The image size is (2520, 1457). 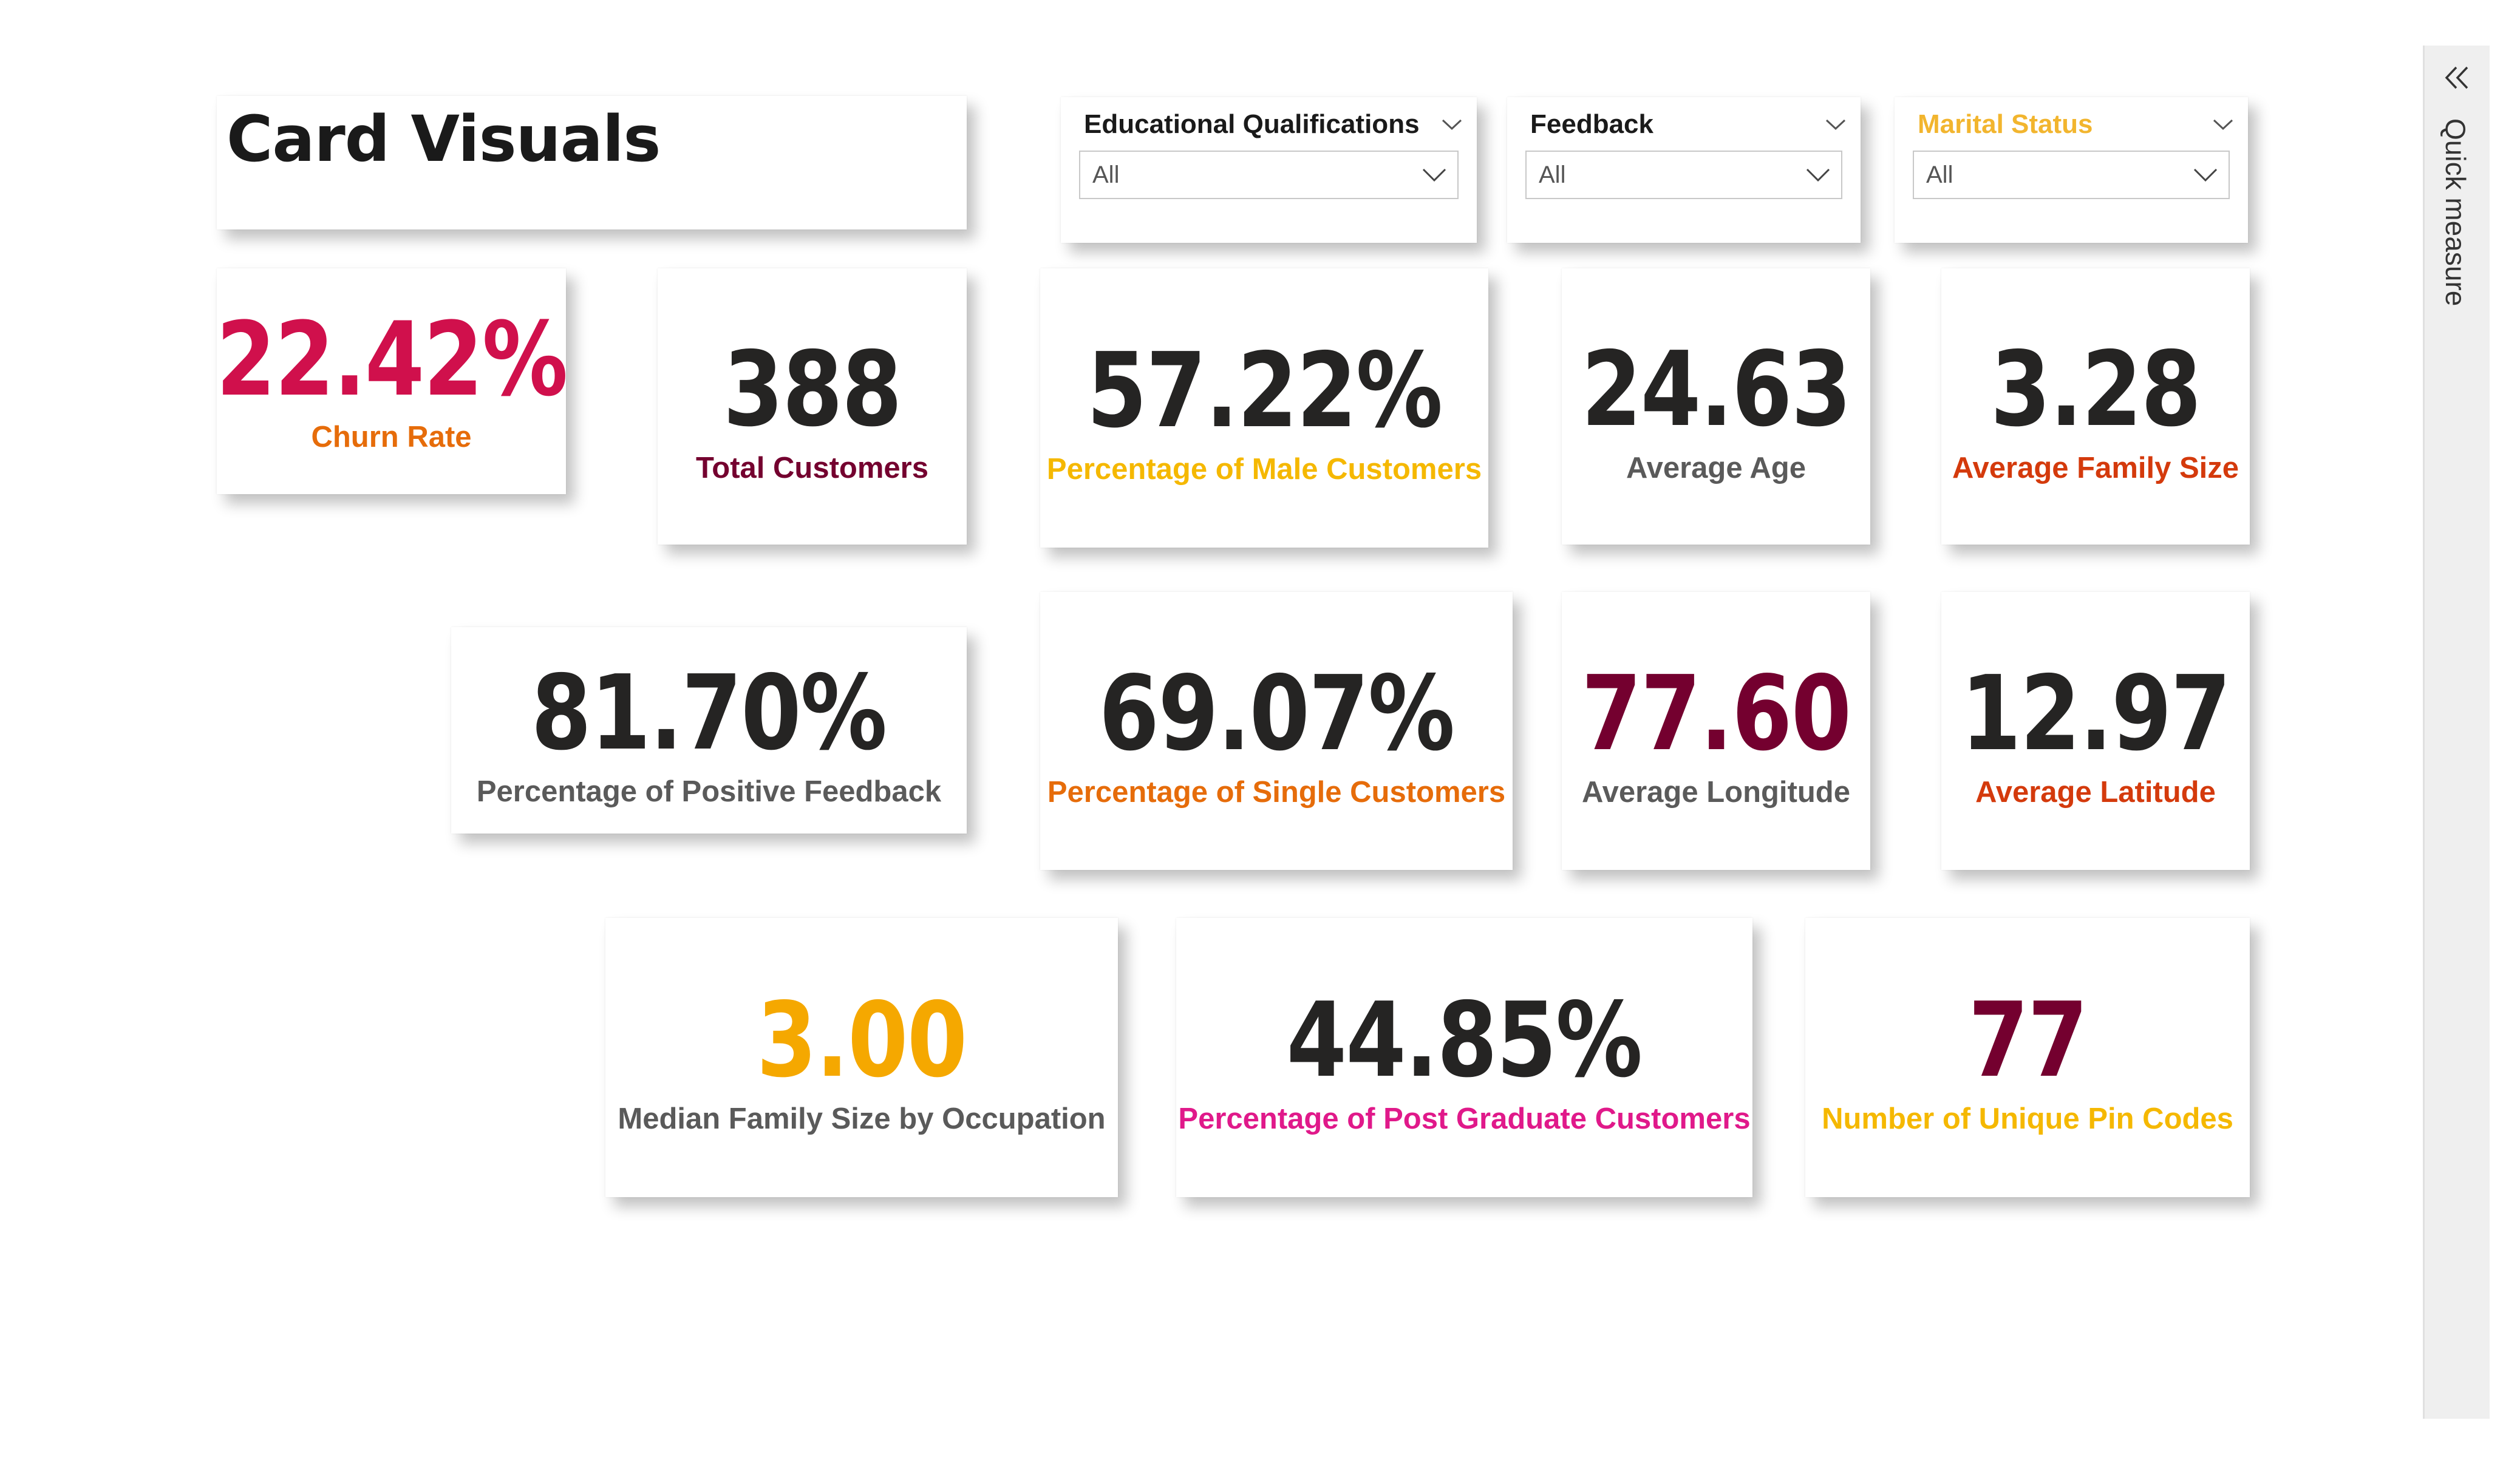 I want to click on slicer-title: Marital Status, so click(x=2005, y=124).